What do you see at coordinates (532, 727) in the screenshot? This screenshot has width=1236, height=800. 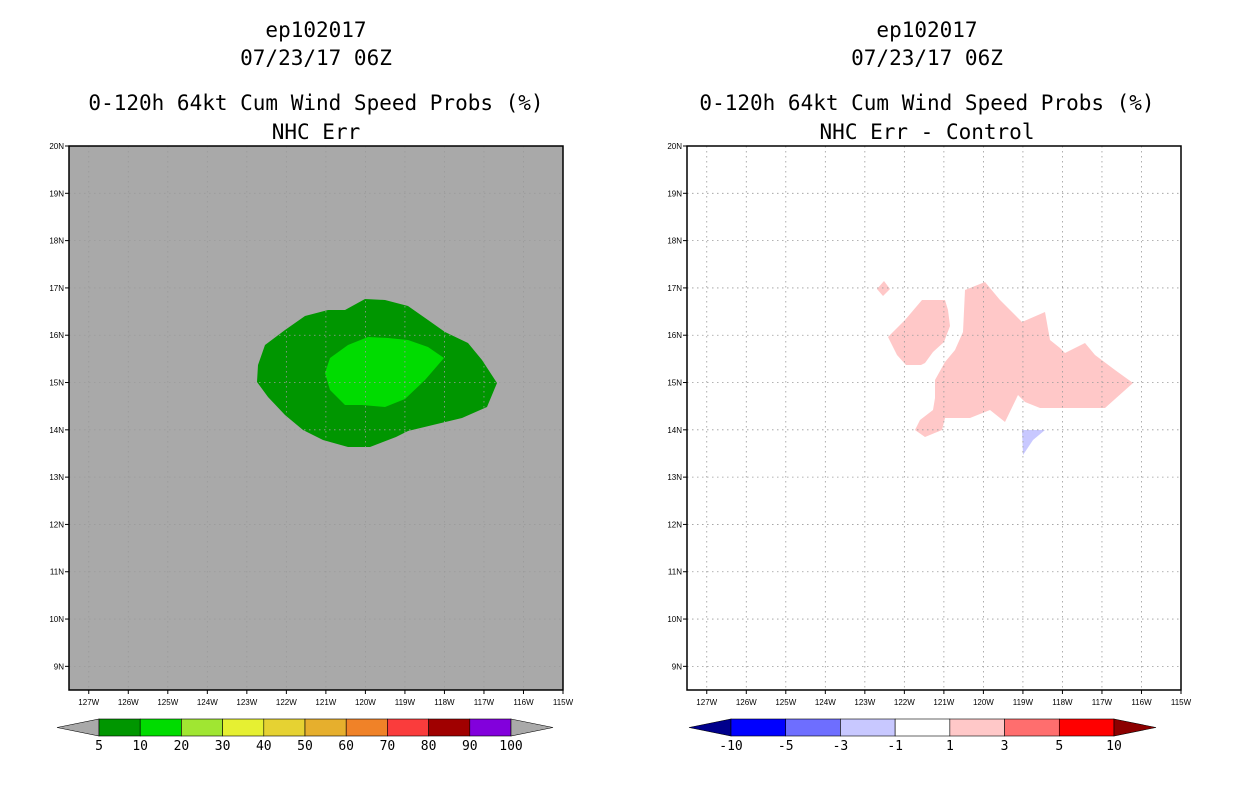 I see `left-colorbar-high-arrow` at bounding box center [532, 727].